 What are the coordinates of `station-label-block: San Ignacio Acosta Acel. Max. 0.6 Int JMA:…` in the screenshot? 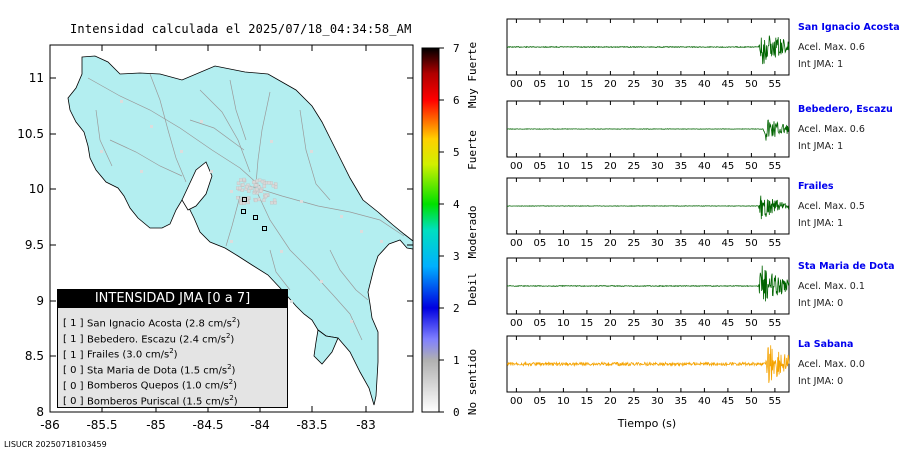 It's located at (849, 46).